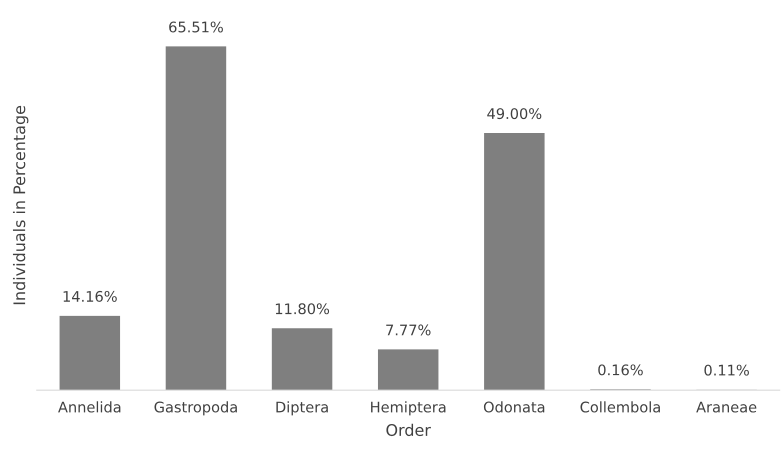 The width and height of the screenshot is (782, 459). Describe the element at coordinates (195, 408) in the screenshot. I see `x-tick-label: Gastropoda` at that location.